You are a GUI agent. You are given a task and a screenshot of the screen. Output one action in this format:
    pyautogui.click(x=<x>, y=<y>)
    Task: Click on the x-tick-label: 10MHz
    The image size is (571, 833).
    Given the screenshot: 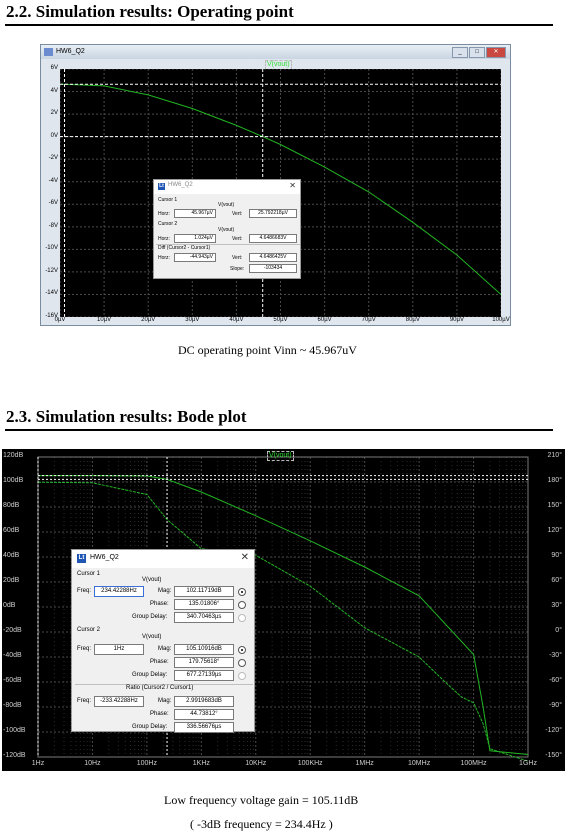 What is the action you would take?
    pyautogui.click(x=419, y=763)
    